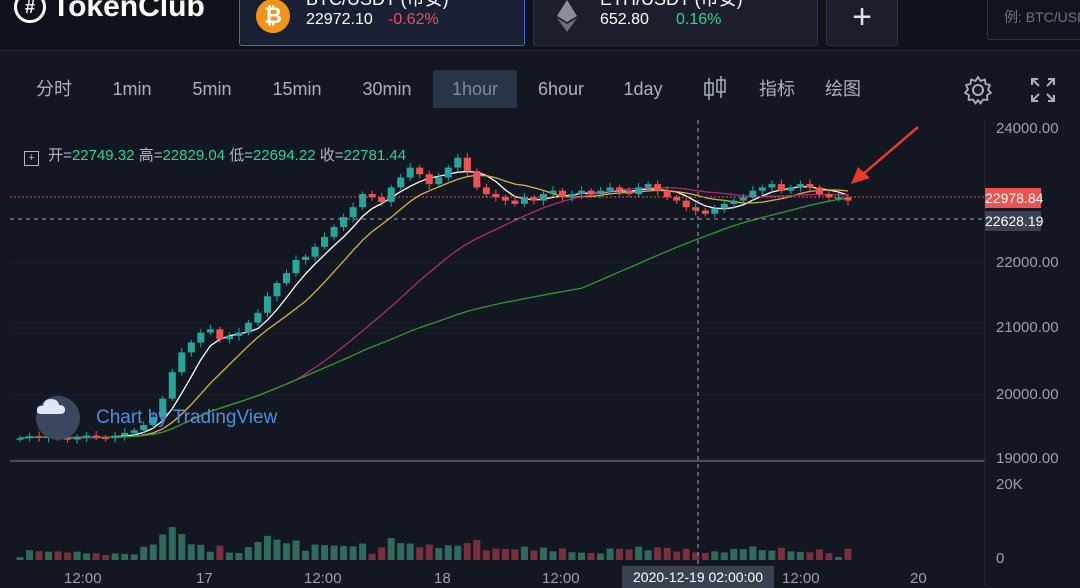 The height and width of the screenshot is (588, 1080). Describe the element at coordinates (156, 418) in the screenshot. I see `tradingview-watermark: Chart by TradingView` at that location.